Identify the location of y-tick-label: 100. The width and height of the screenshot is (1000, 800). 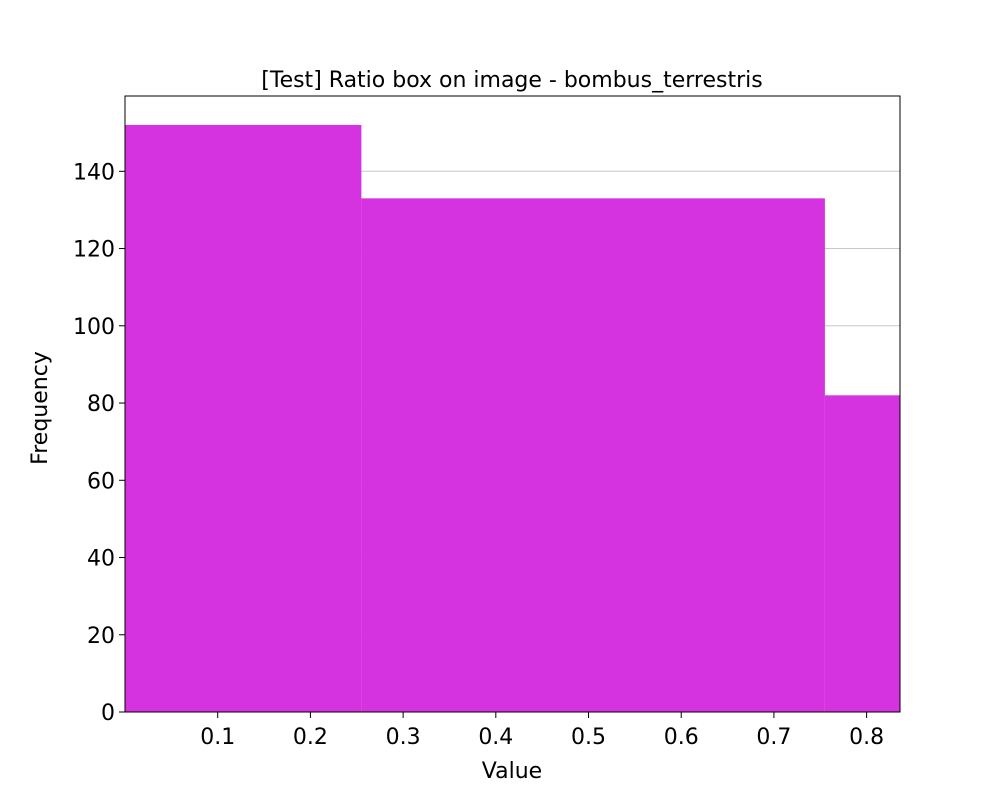
(94, 327).